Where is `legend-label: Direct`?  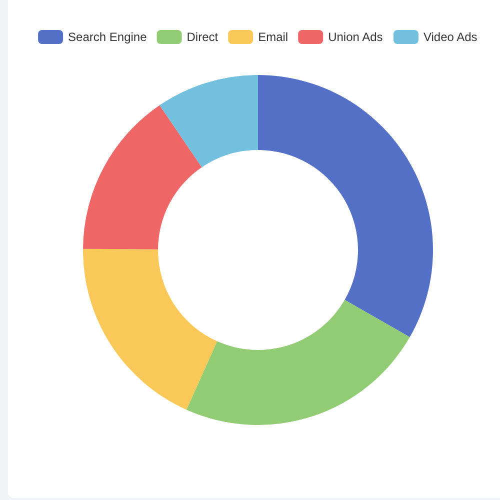 legend-label: Direct is located at coordinates (202, 37).